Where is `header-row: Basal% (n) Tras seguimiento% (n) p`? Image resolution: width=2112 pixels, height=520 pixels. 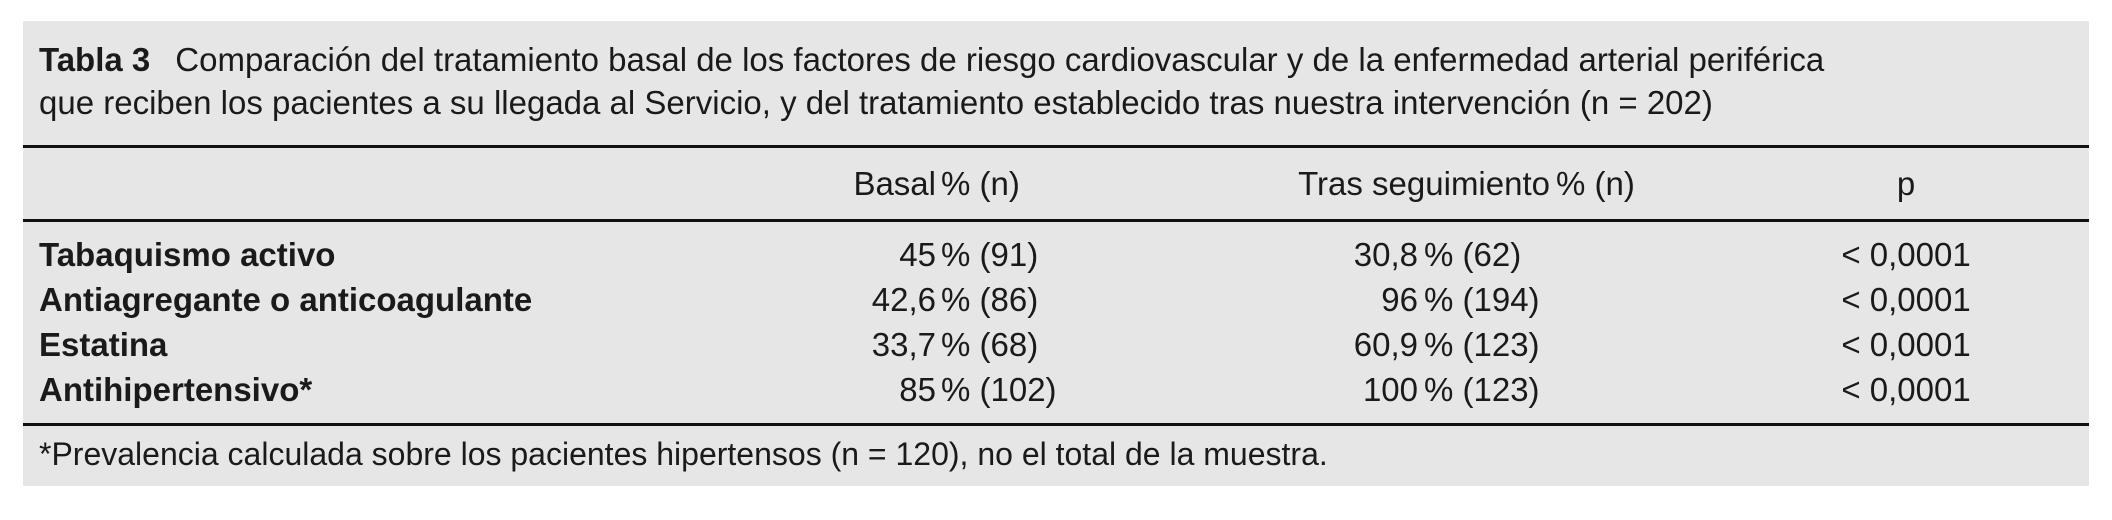 header-row: Basal% (n) Tras seguimiento% (n) p is located at coordinates (1056, 183).